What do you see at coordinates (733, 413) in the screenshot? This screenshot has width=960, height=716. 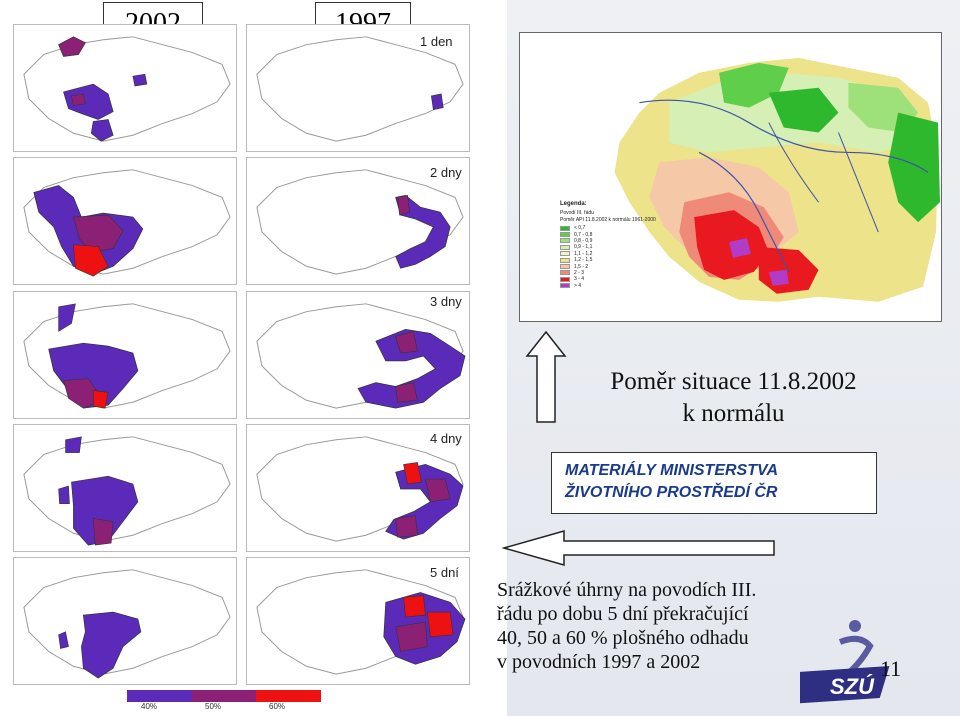 I see `ratio-title-line2: k normálu` at bounding box center [733, 413].